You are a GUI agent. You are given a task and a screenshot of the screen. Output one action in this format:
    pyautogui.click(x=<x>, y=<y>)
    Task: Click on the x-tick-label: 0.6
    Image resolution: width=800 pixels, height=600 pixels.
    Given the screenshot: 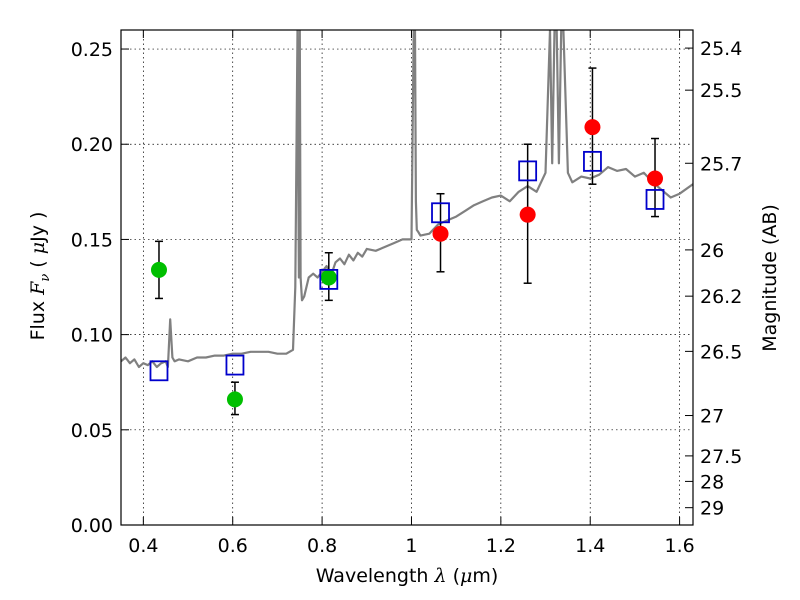 What is the action you would take?
    pyautogui.click(x=233, y=546)
    